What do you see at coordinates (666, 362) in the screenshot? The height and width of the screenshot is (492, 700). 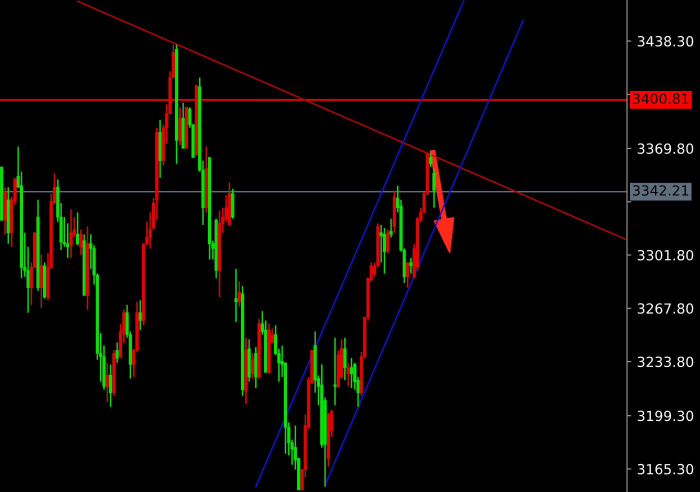 I see `y-tick-label: 3233.80` at bounding box center [666, 362].